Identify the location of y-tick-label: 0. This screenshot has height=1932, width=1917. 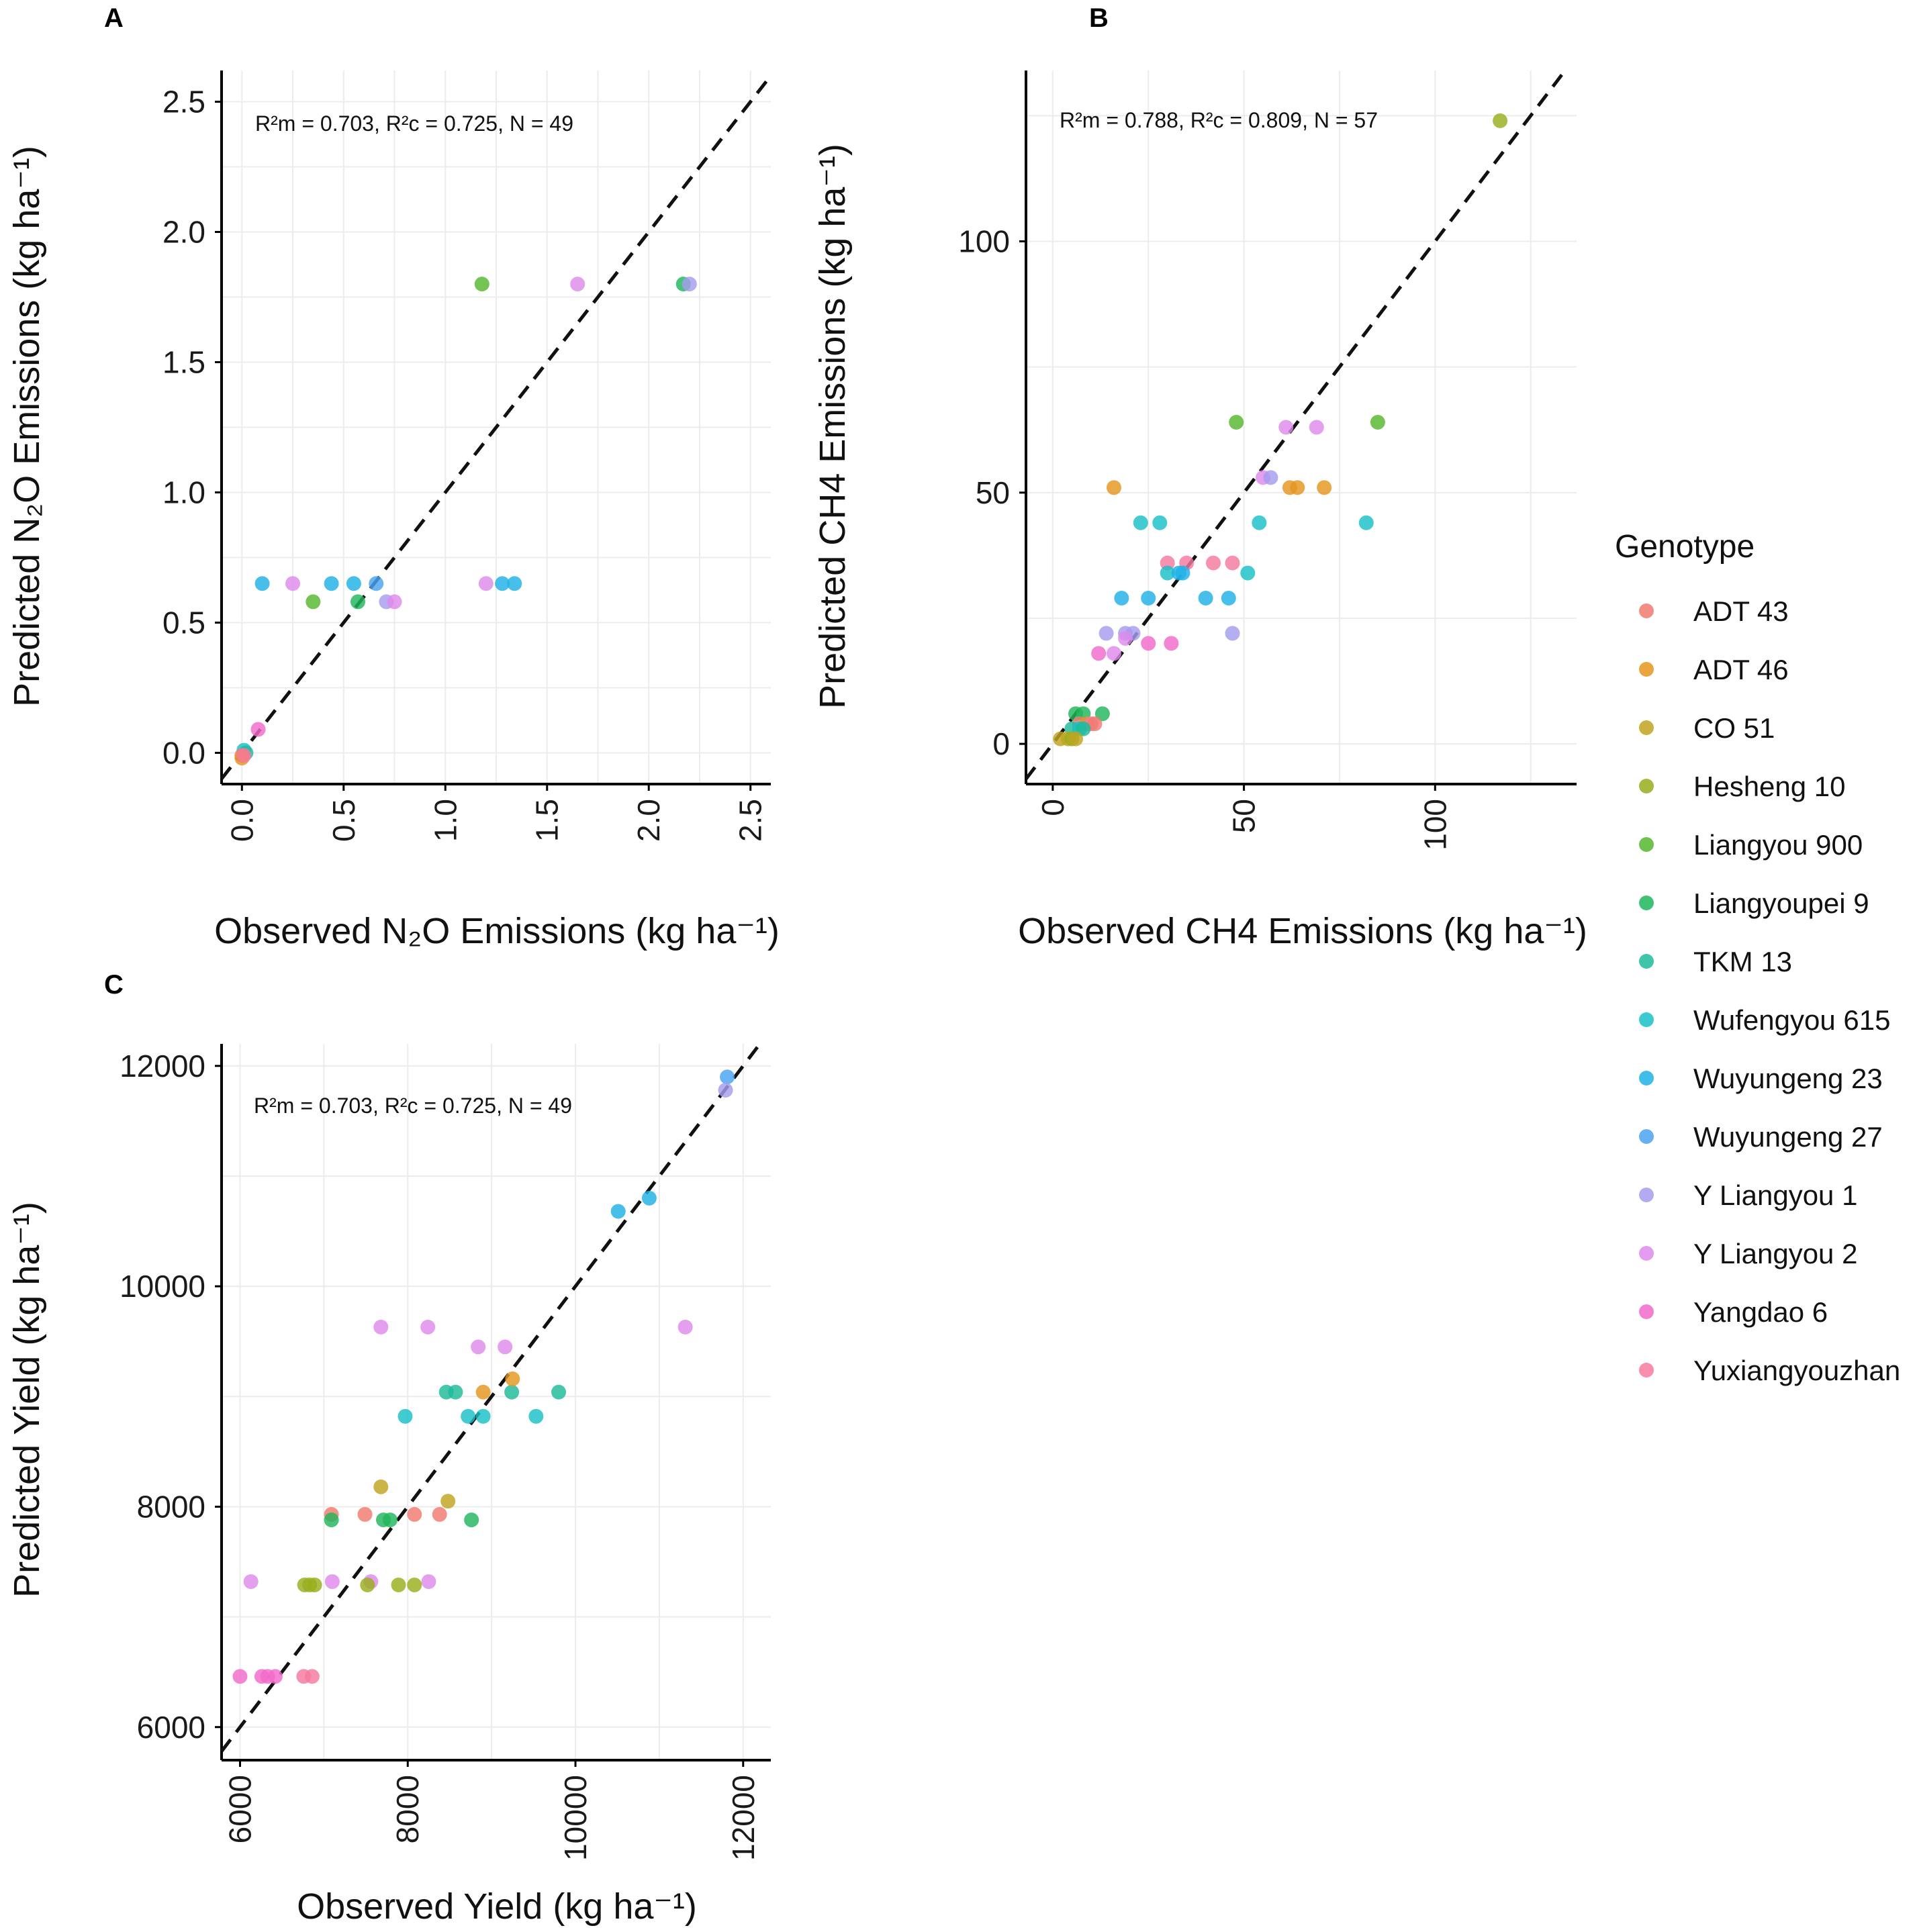
(1001, 743).